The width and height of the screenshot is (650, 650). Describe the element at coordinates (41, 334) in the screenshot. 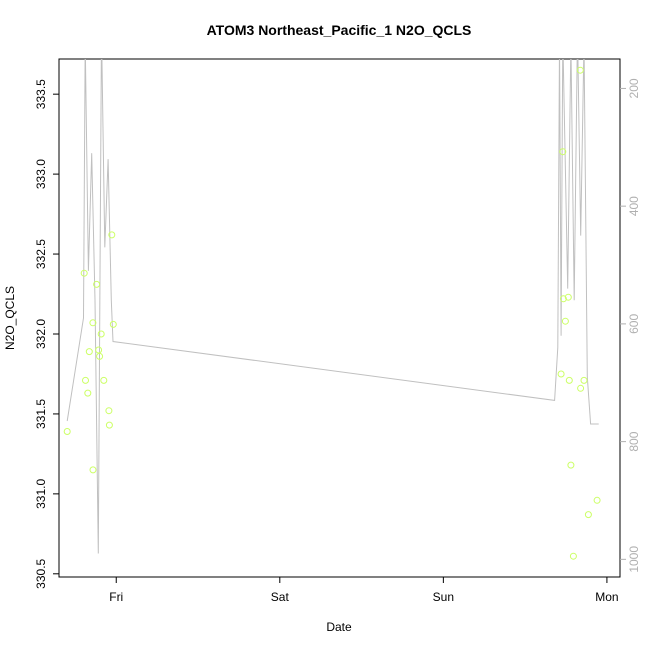

I see `y-tick-label: 332.0` at that location.